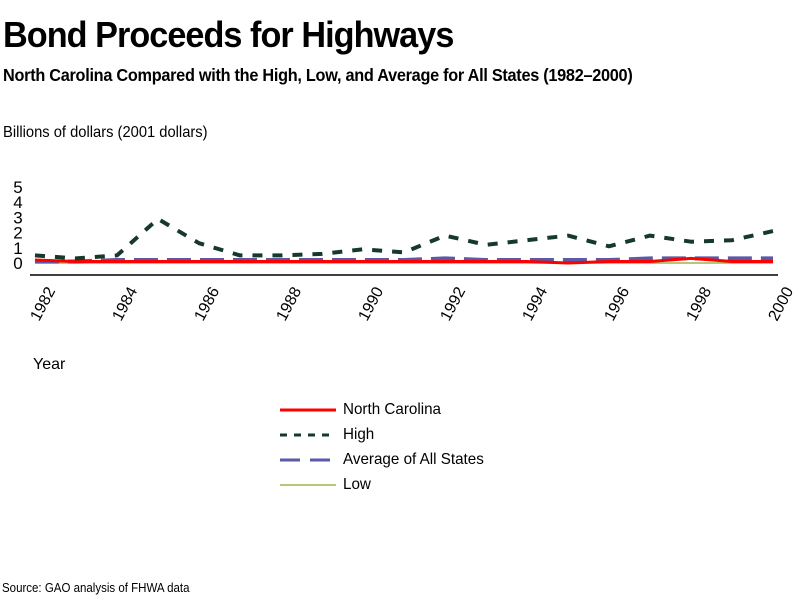 This screenshot has height=600, width=800. I want to click on x-axis-ticks: 1982 1984 1986 1988 1990 1992 1994 1996 1998 2000, so click(413, 303).